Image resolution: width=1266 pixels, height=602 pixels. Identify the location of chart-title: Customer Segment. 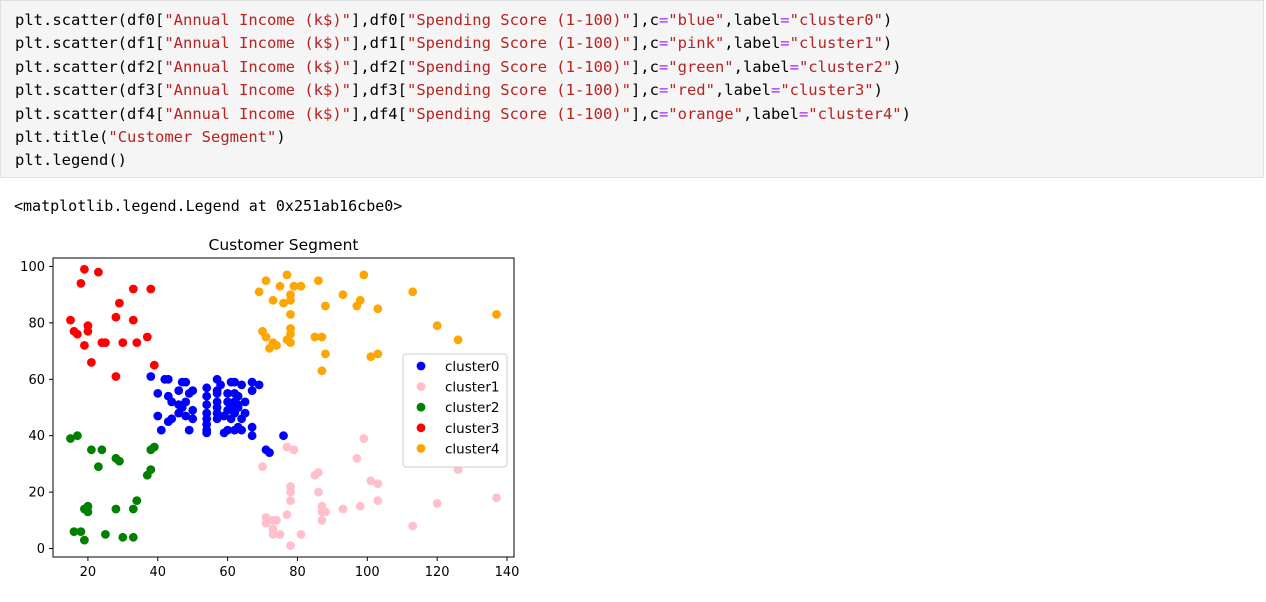
(284, 245).